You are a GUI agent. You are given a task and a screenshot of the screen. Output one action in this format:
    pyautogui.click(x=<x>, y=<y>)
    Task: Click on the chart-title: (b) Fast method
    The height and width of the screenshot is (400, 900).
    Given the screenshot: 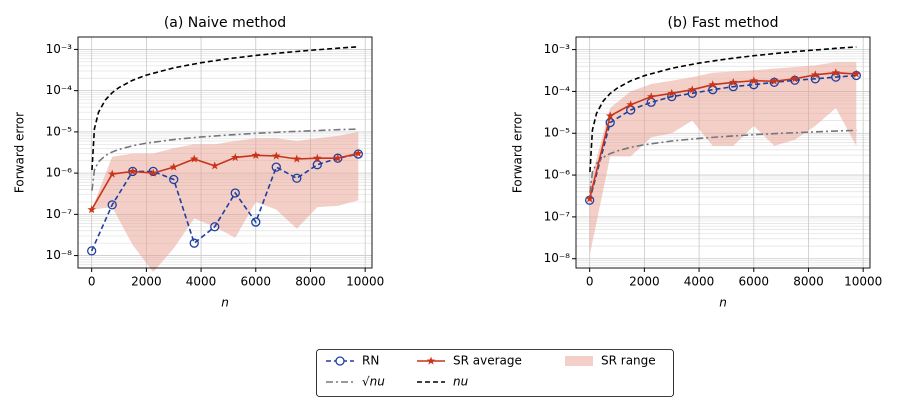 What is the action you would take?
    pyautogui.click(x=723, y=23)
    